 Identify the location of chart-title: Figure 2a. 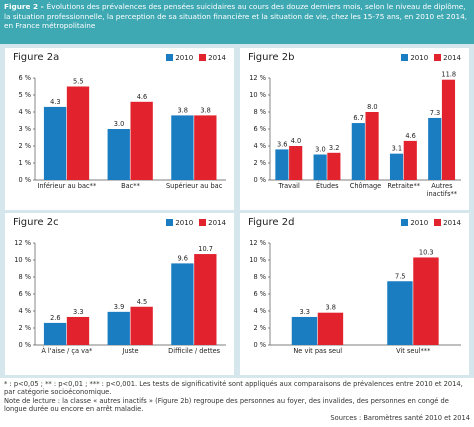
(36, 57).